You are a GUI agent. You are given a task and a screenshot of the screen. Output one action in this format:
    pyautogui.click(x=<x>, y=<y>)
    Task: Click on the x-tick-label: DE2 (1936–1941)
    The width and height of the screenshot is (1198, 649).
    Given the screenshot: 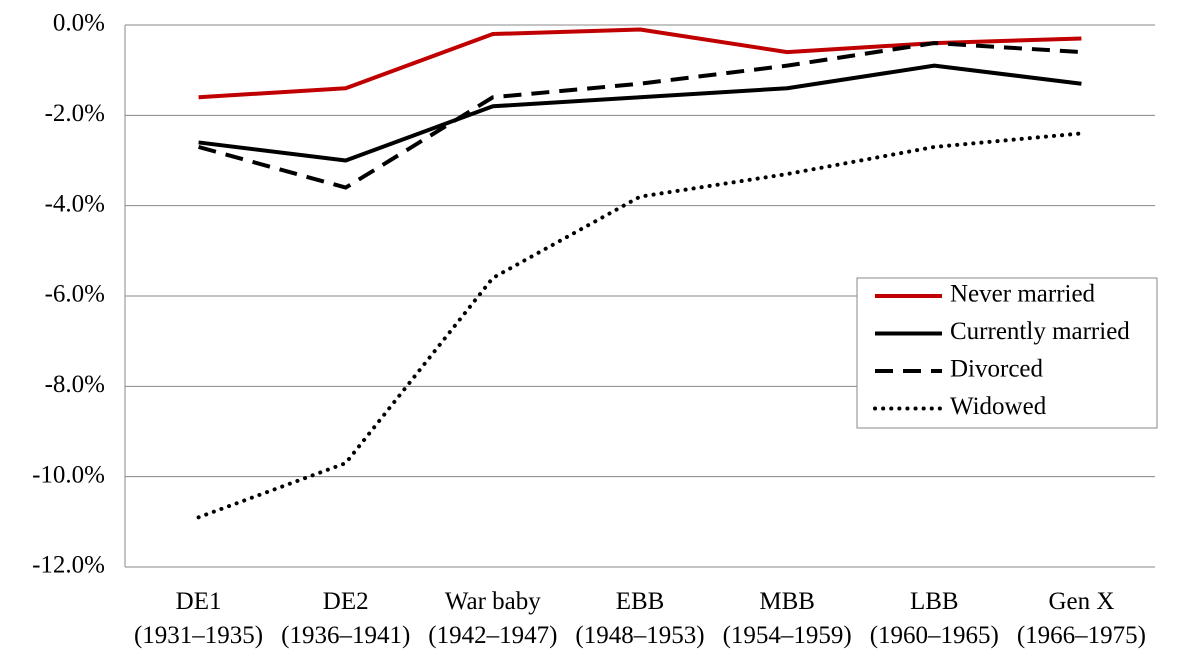 What is the action you would take?
    pyautogui.click(x=346, y=618)
    